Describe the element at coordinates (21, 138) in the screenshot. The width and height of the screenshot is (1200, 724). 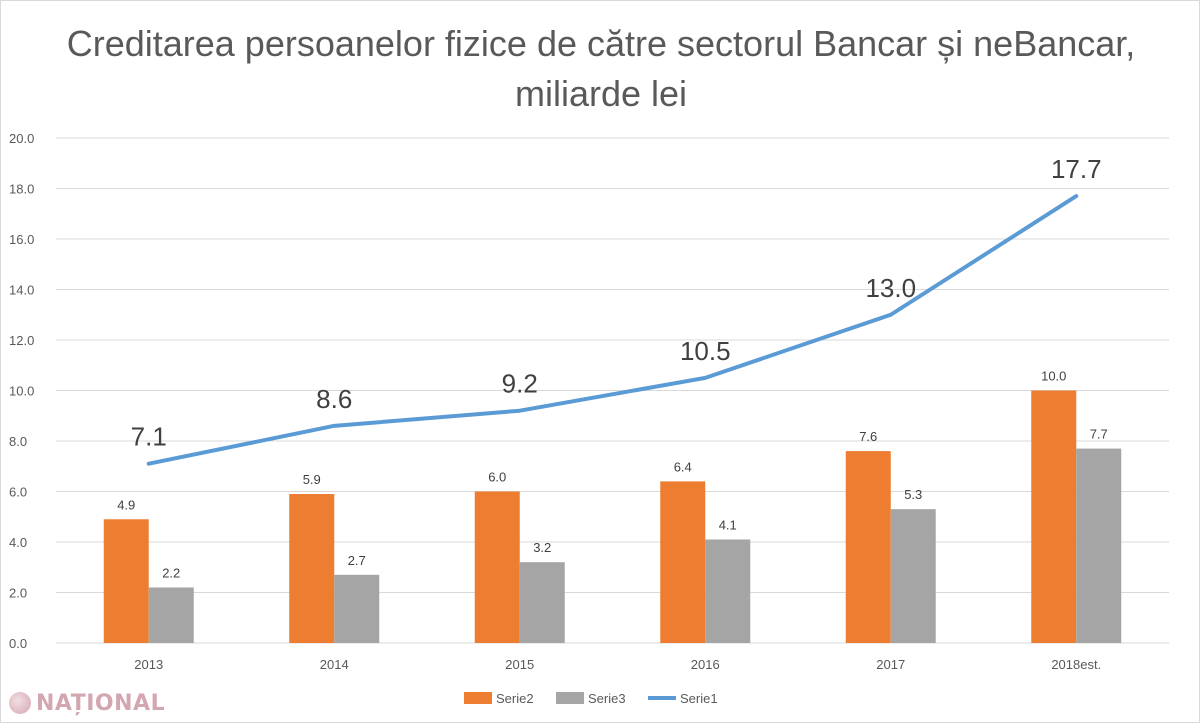
I see `y-tick-label: 20.0` at that location.